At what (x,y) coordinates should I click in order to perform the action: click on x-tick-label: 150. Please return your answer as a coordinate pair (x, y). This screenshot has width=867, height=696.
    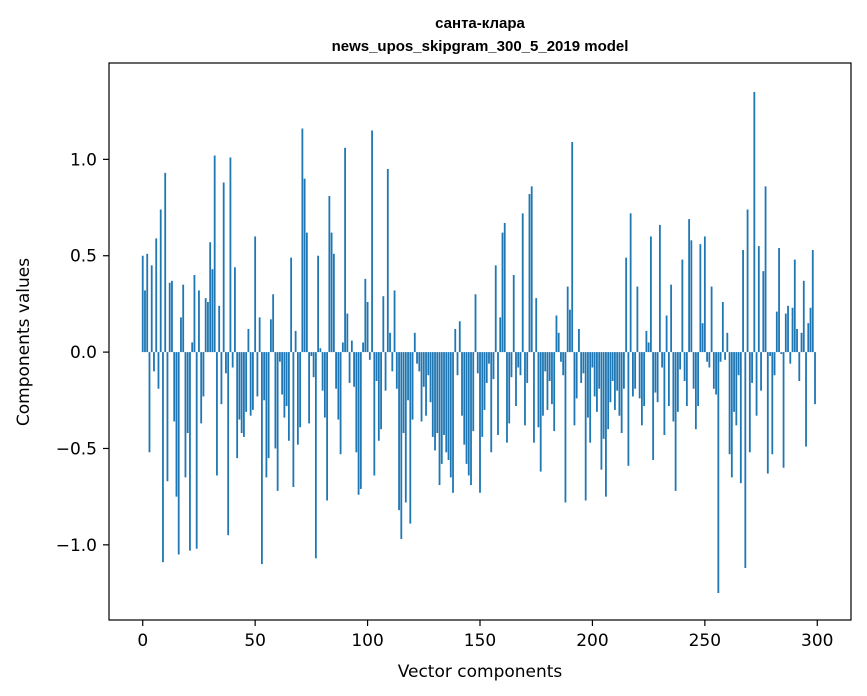
    Looking at the image, I should click on (480, 641).